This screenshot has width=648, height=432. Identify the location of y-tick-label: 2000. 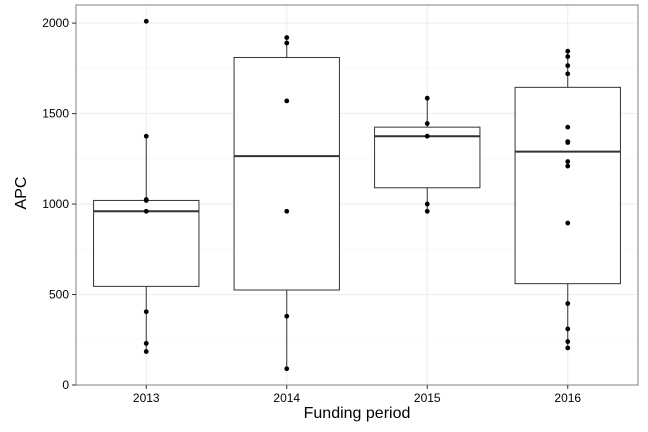
(55, 23).